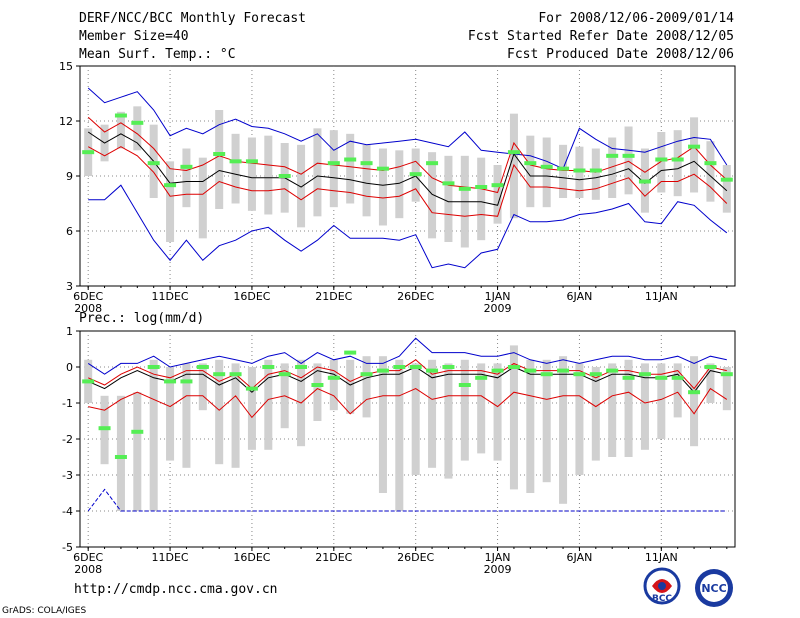 The image size is (800, 618). Describe the element at coordinates (408, 226) in the screenshot. I see `panel1-series-min` at that location.